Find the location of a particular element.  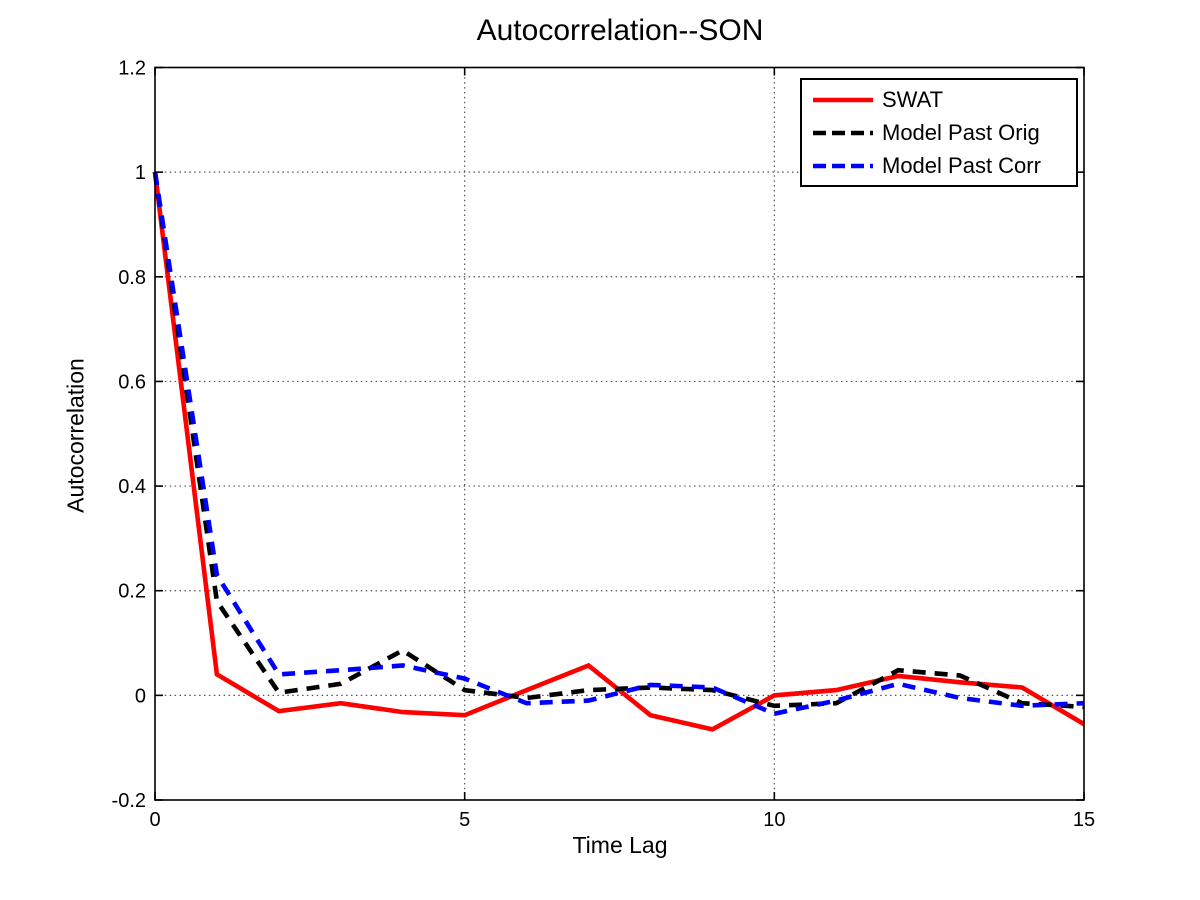

y-tick-label: 0.8 is located at coordinates (132, 278).